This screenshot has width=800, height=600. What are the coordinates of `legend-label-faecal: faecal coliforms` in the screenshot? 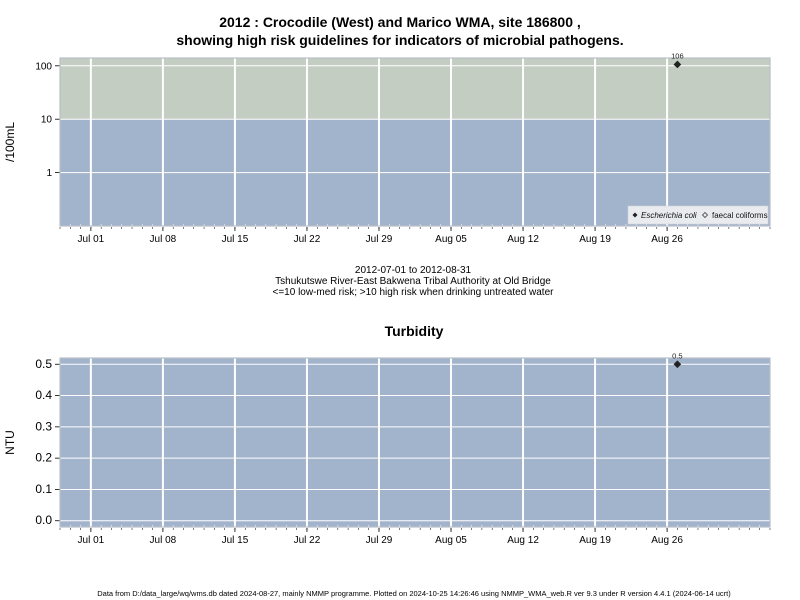 It's located at (740, 215).